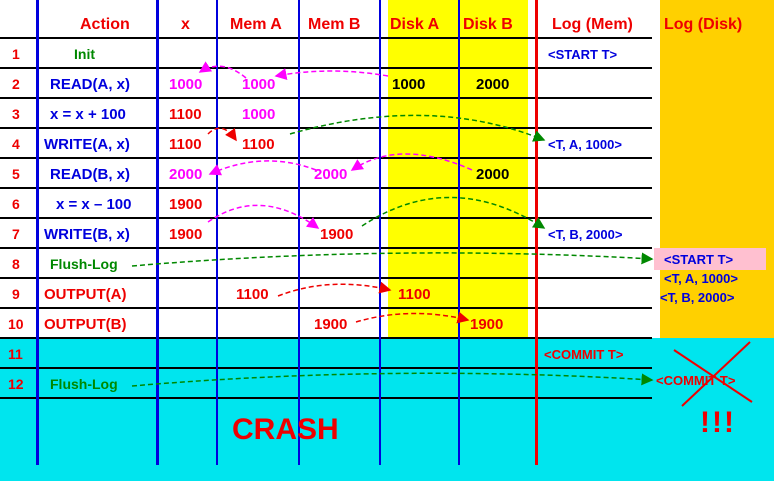  What do you see at coordinates (414, 294) in the screenshot?
I see `disk-a-value: 1100` at bounding box center [414, 294].